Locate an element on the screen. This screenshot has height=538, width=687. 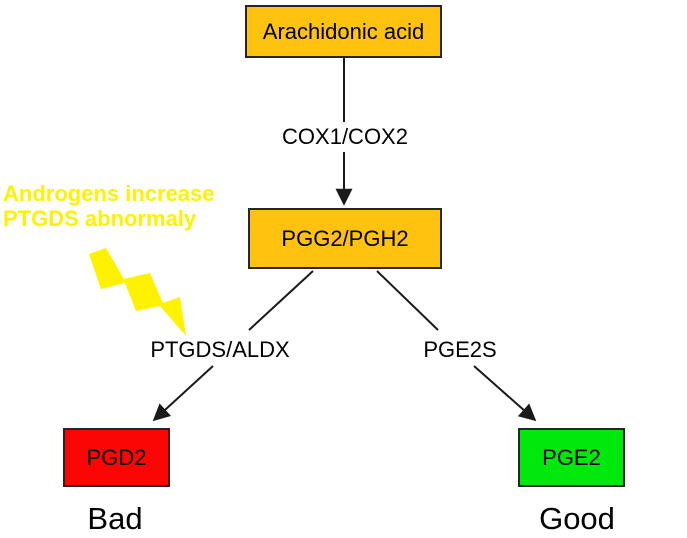
node-pgg2-pgh2: PGG2/PGH2 is located at coordinates (345, 238).